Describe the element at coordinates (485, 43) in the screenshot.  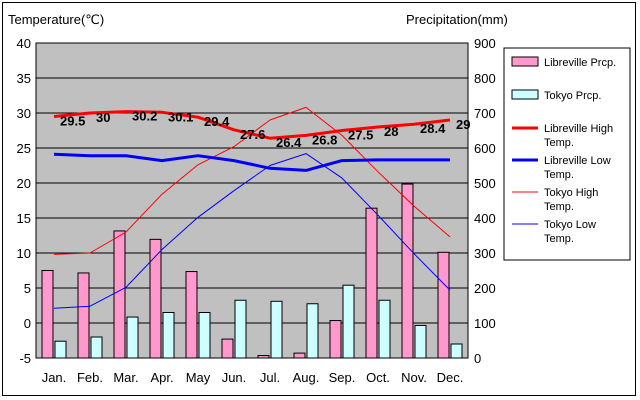
I see `right-axis-tick: 900` at that location.